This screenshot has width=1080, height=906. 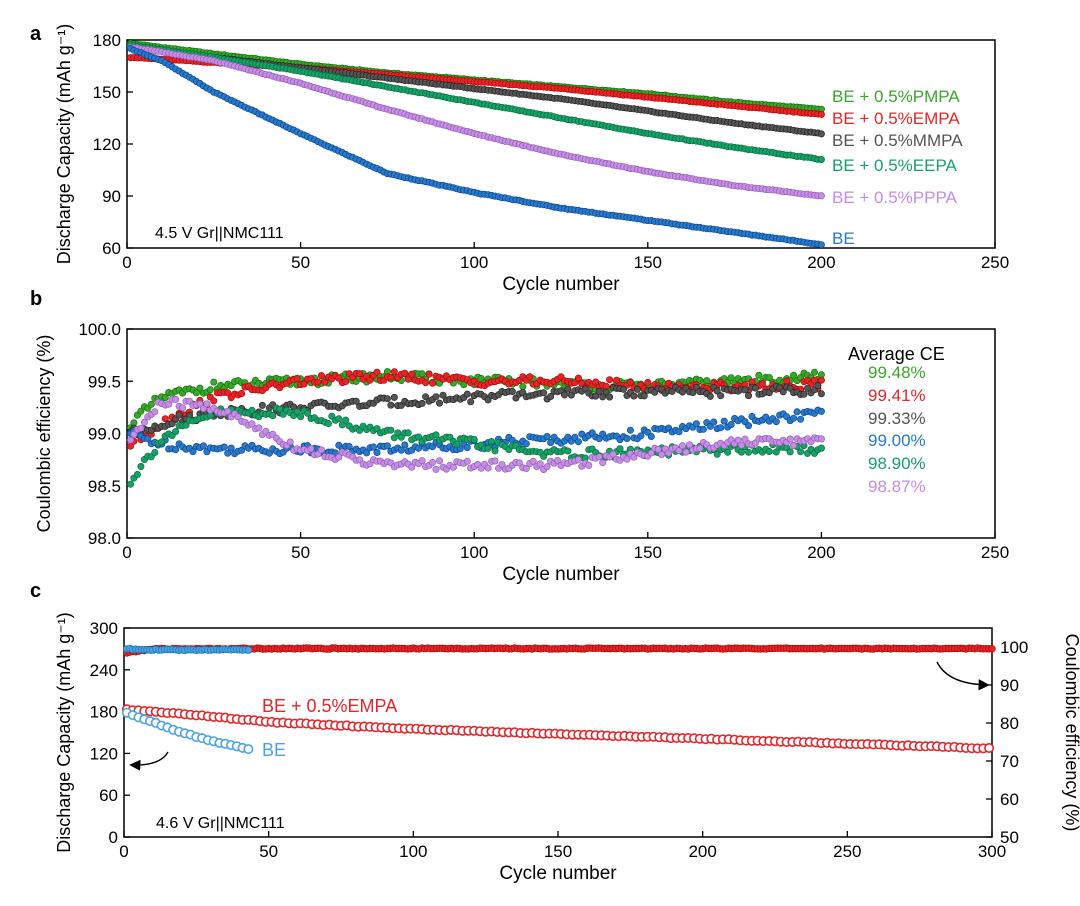 What do you see at coordinates (36, 299) in the screenshot?
I see `panel-label: b` at bounding box center [36, 299].